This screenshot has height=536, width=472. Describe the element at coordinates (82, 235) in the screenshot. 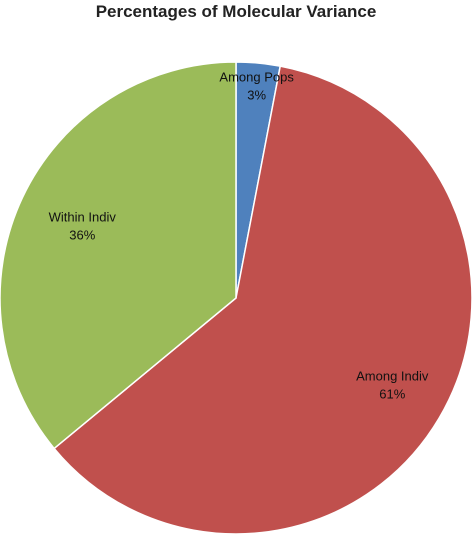

I see `pie-label-value: 36%` at that location.